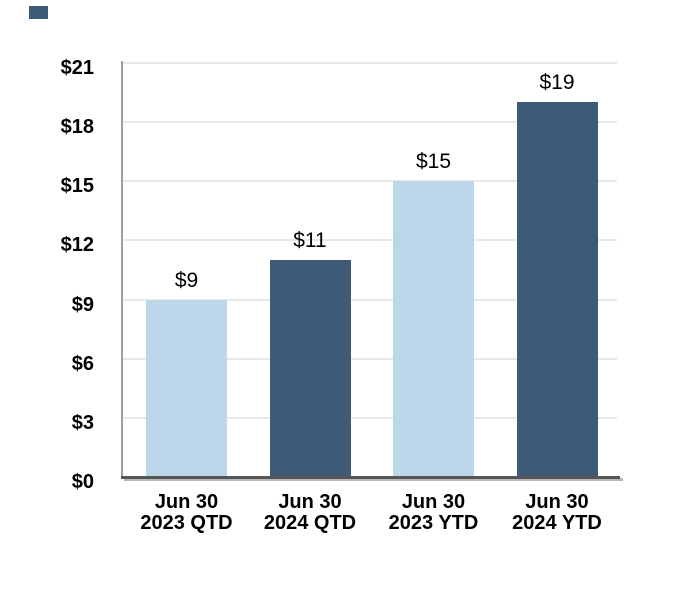  I want to click on category-label-jun-30-2023-qtd: Jun 30 2023 QTD, so click(187, 513).